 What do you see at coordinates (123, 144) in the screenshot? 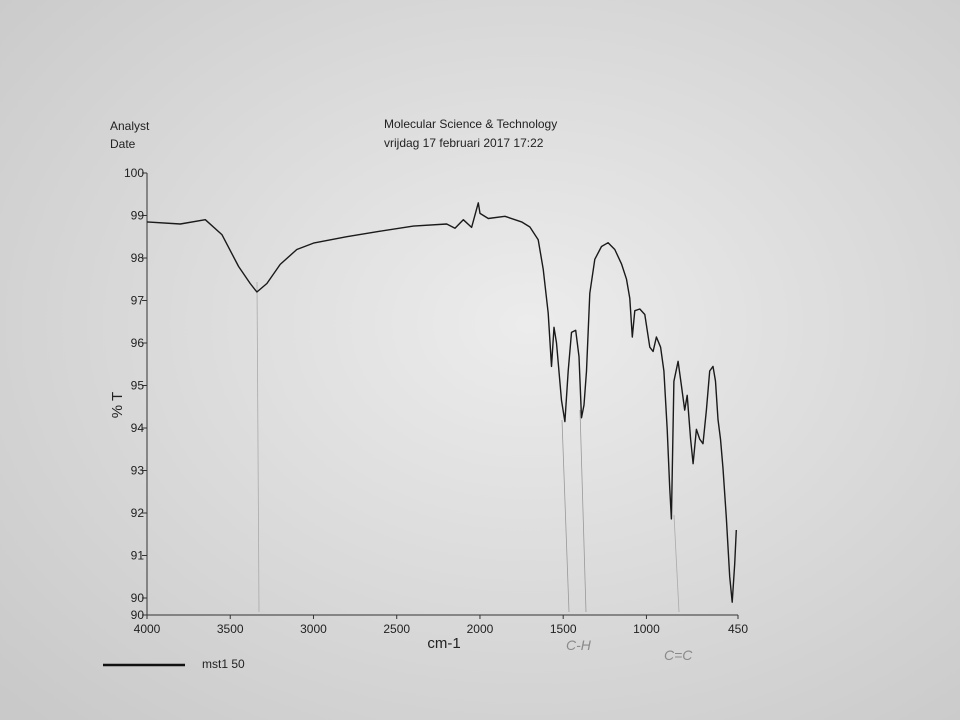
I see `date-label: Date` at bounding box center [123, 144].